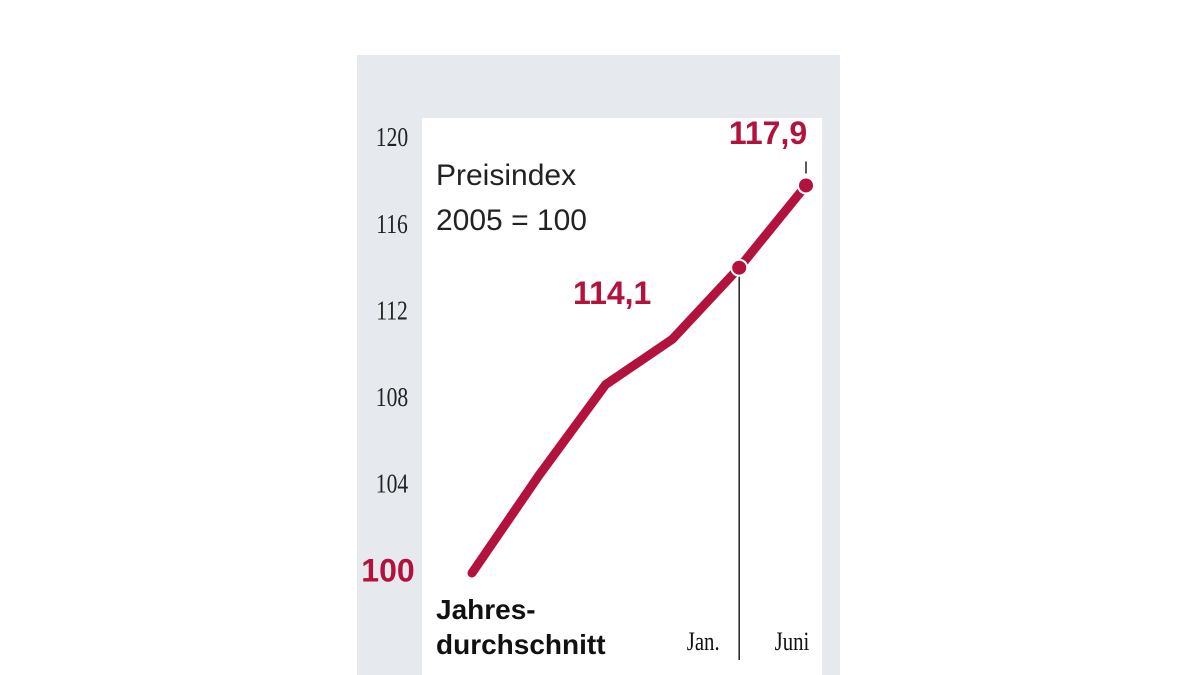 Image resolution: width=1200 pixels, height=675 pixels. Describe the element at coordinates (521, 627) in the screenshot. I see `x-tick-label: Jahres- durchschnitt` at that location.